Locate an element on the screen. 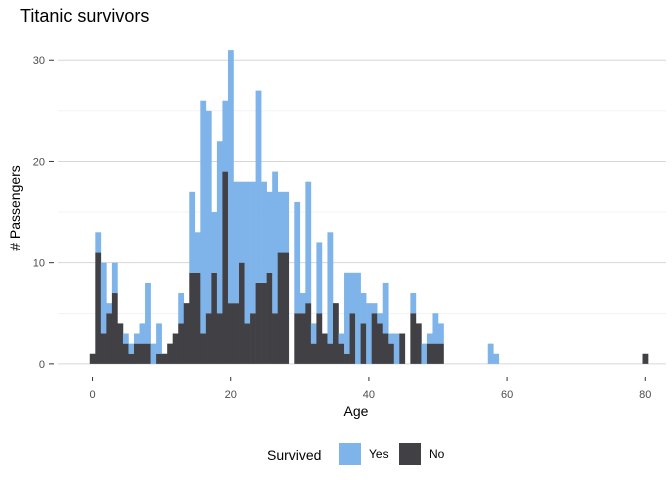  y-tick-label: 20 is located at coordinates (39, 162).